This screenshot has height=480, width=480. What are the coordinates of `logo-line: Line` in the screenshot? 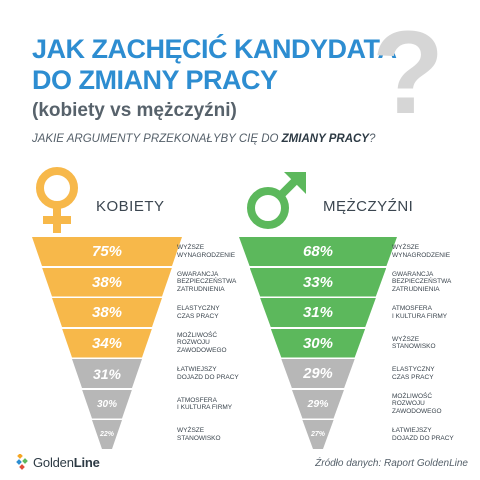 It's located at (86, 462).